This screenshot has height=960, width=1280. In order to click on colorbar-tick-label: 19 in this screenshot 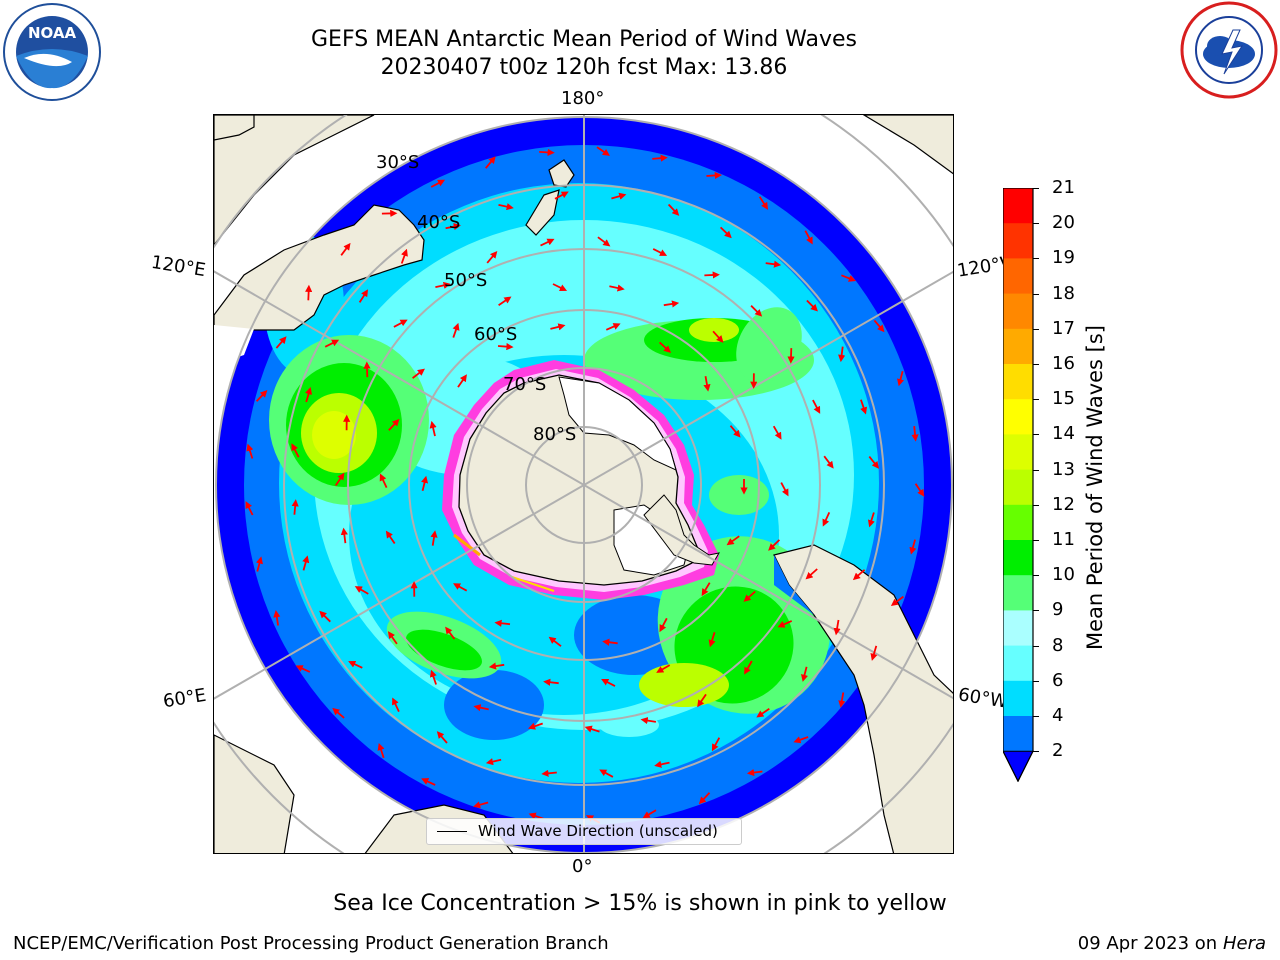, I will do `click(1063, 258)`.